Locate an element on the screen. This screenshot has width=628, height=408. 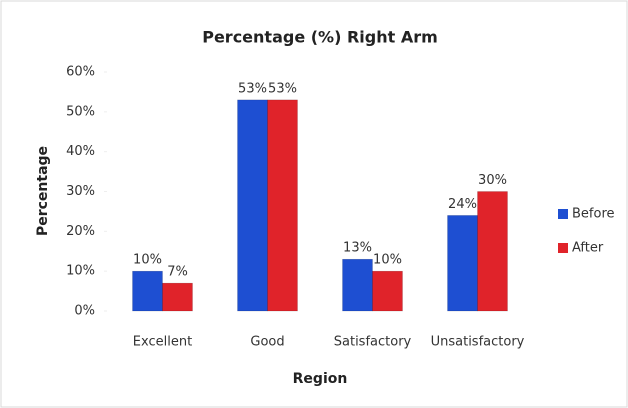
y-tick-label: 10% is located at coordinates (80, 271).